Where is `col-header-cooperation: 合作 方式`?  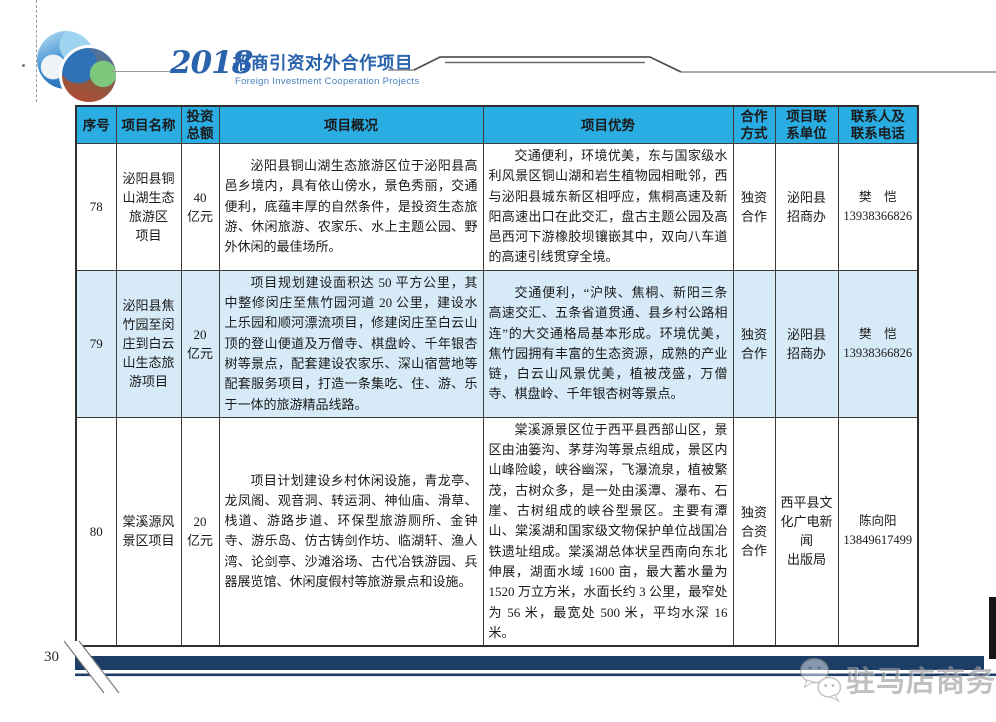
col-header-cooperation: 合作 方式 is located at coordinates (754, 124).